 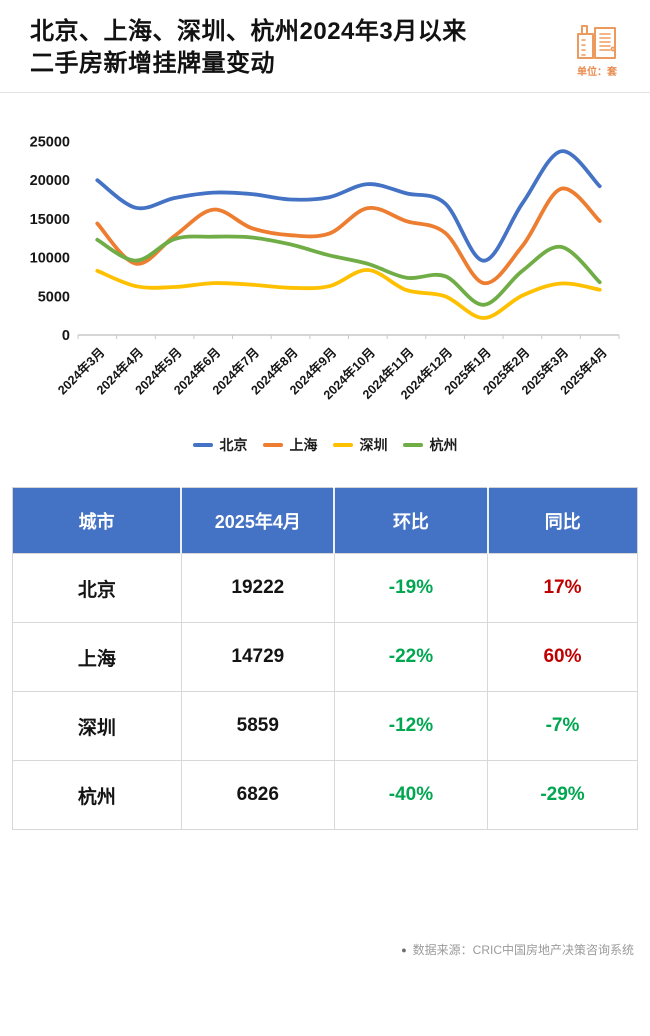 I want to click on page-title-line2: 二手房新增挂牌量变动, so click(x=152, y=64).